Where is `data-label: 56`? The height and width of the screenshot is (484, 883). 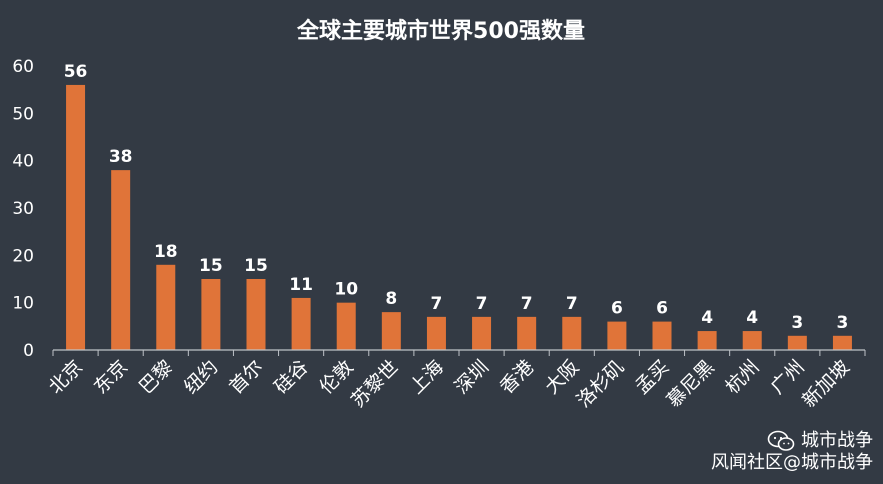 data-label: 56 is located at coordinates (76, 72).